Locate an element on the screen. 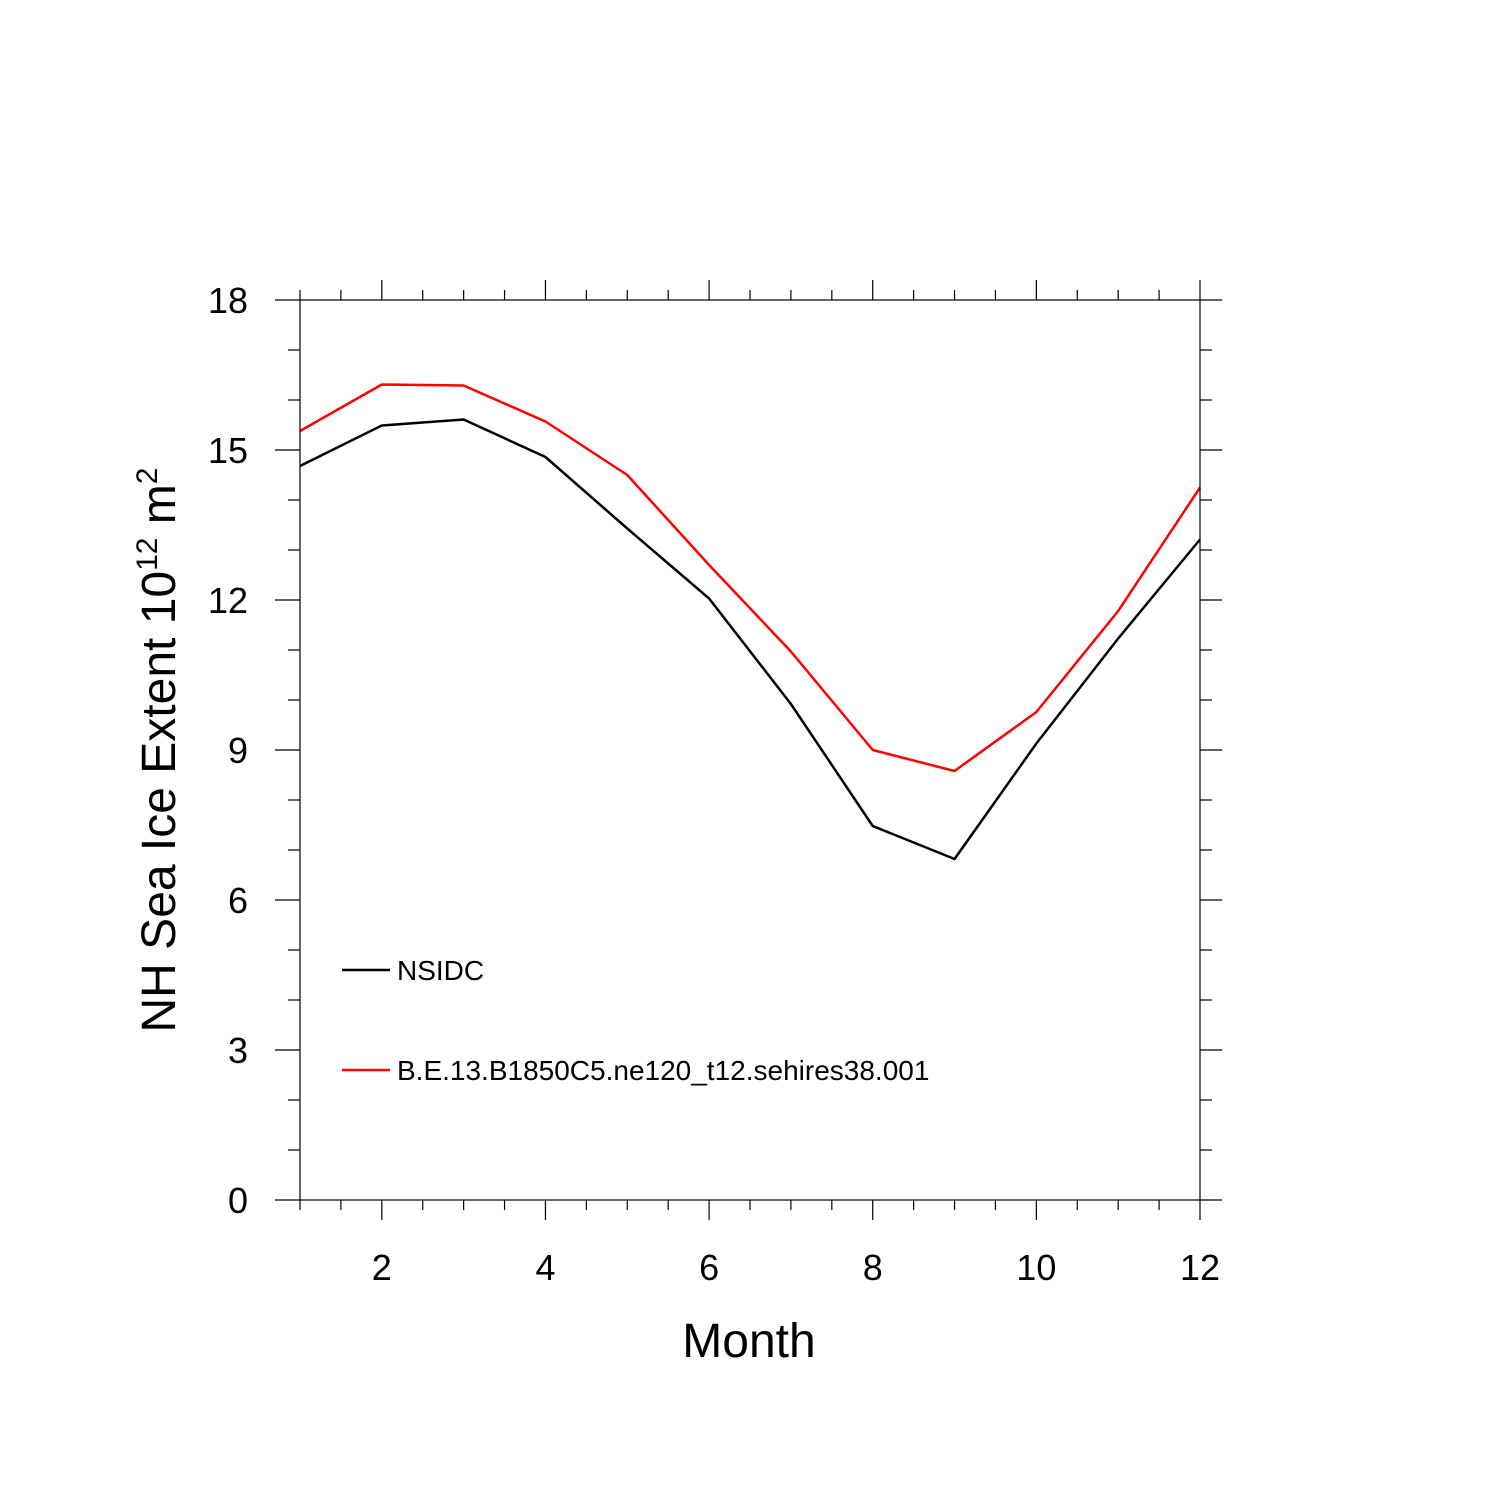  y-tick-label: 9 is located at coordinates (238, 750).